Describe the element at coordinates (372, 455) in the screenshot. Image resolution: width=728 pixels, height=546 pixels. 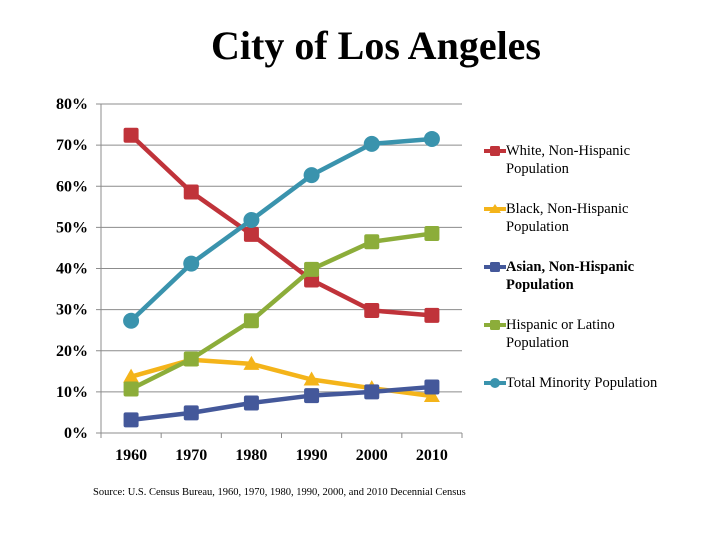
I see `x-tick-label: 2000` at that location.